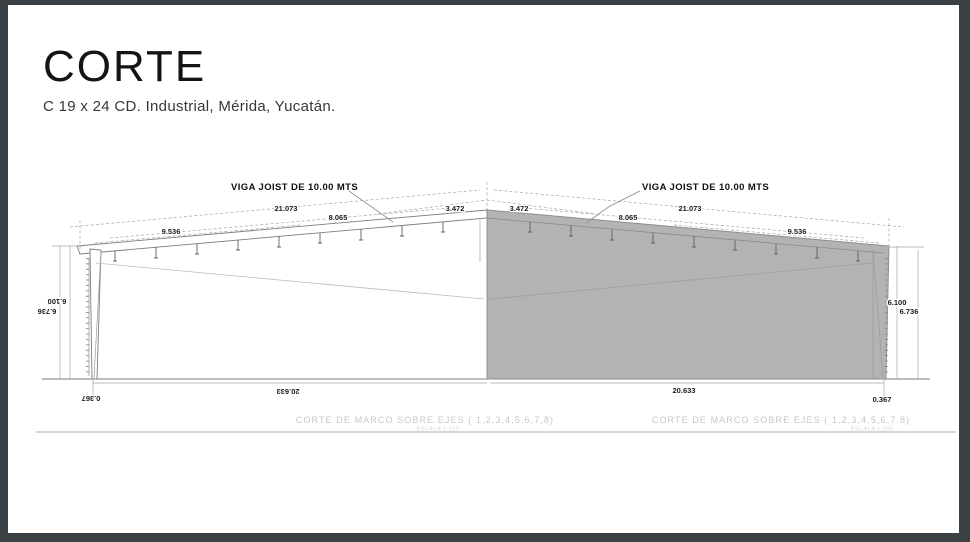 The image size is (970, 542). I want to click on left-dimension-lines, so click(278, 216).